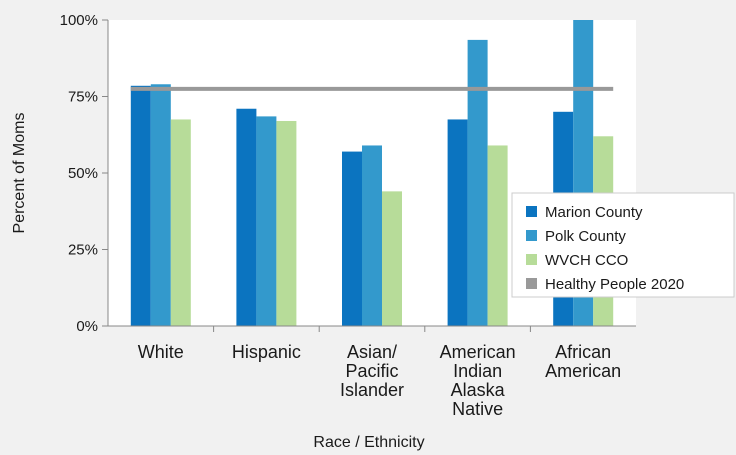 Image resolution: width=736 pixels, height=455 pixels. Describe the element at coordinates (368, 442) in the screenshot. I see `x-axis-title: Race / Ethnicity` at that location.